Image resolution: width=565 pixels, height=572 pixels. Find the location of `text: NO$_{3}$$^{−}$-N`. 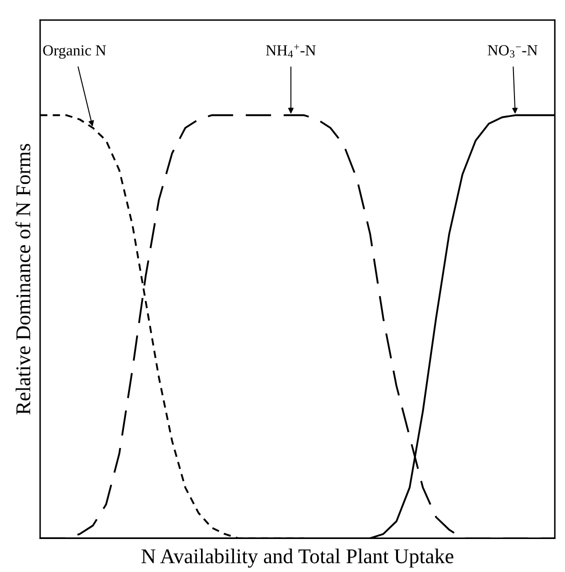

text: NO$_{3}$$^{−}$-N is located at coordinates (513, 51).